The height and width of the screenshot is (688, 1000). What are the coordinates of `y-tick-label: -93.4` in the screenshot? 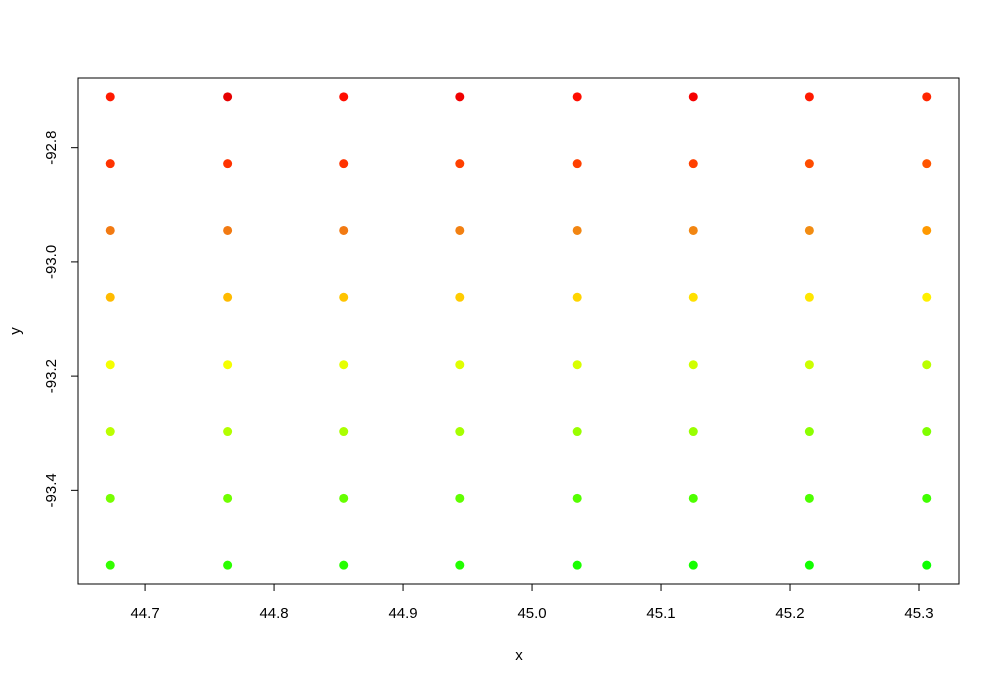 It's located at (51, 490).